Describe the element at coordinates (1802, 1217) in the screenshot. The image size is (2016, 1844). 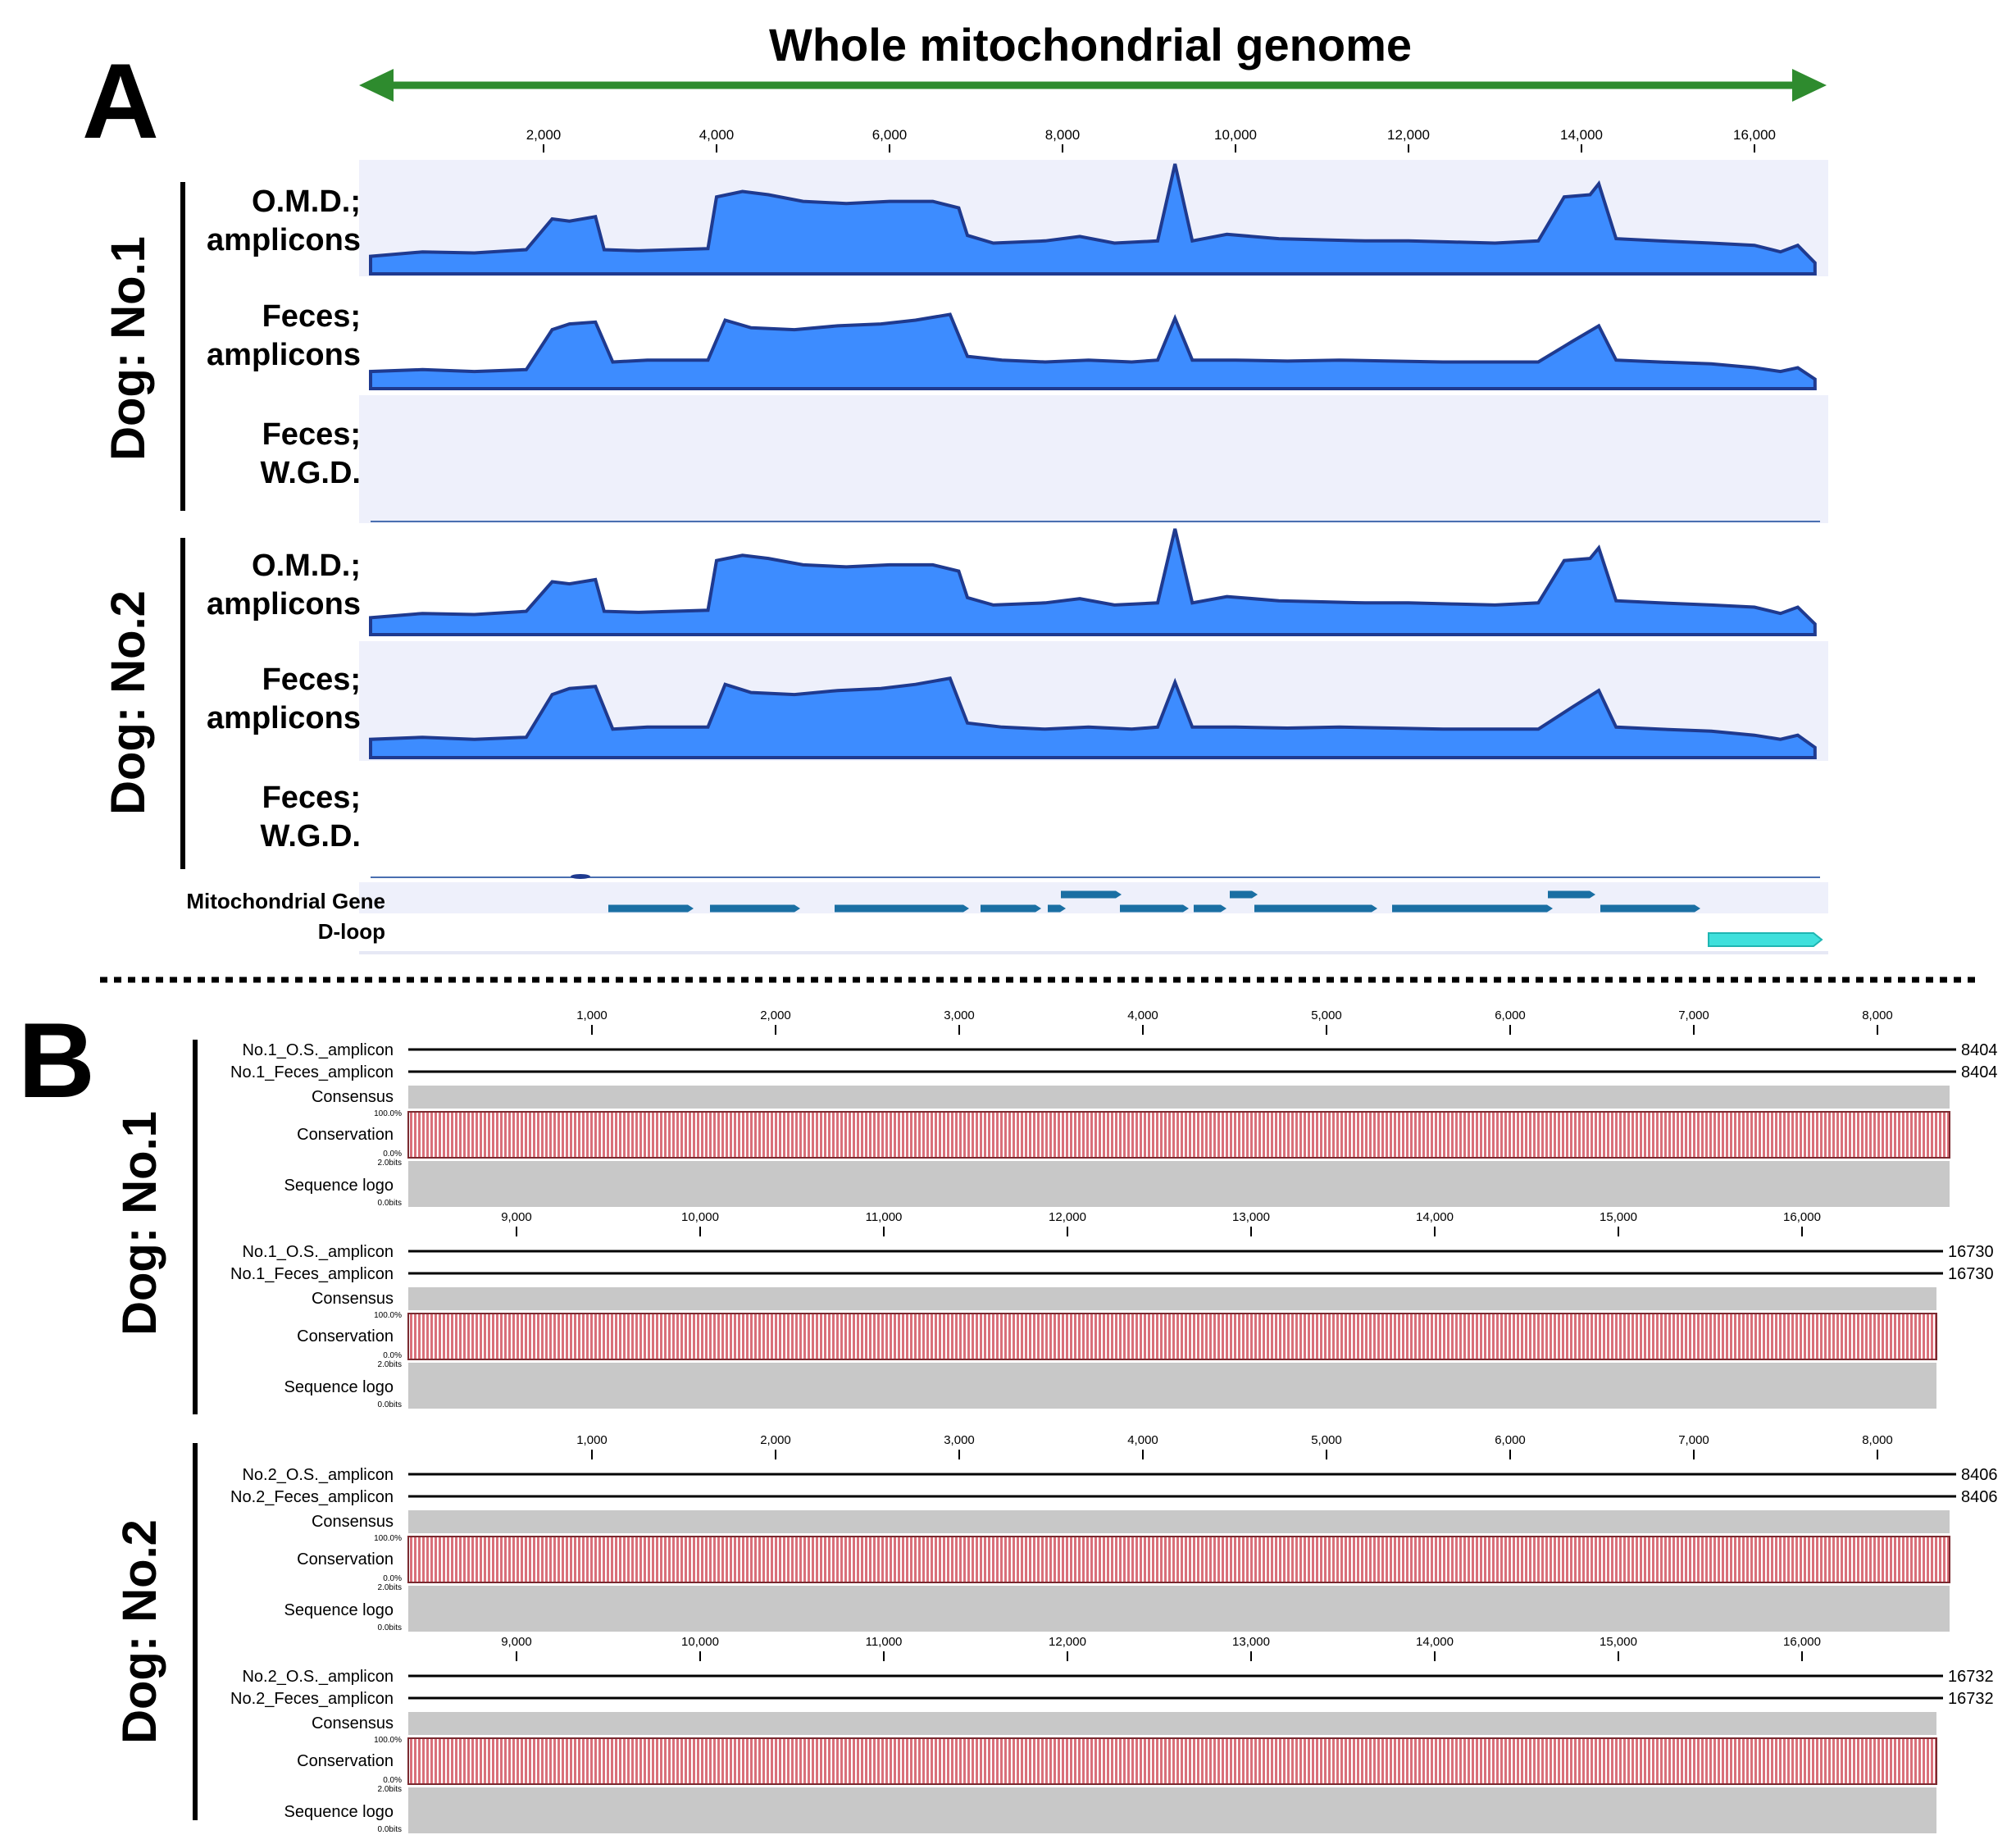
I see `block-tick-label: 16,000` at that location.